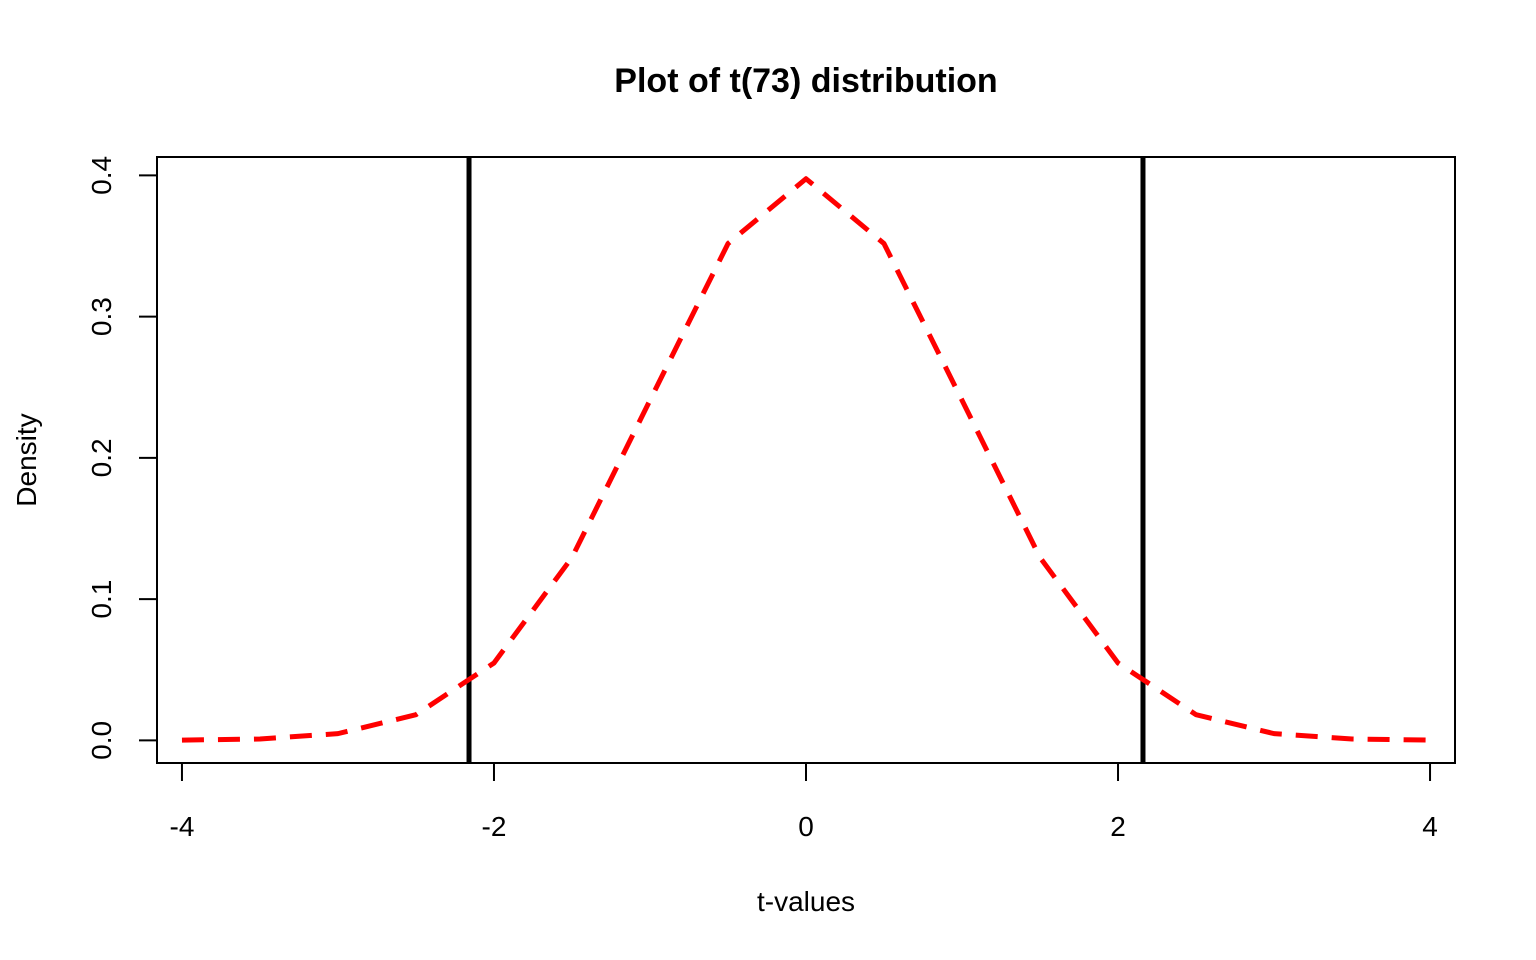 The height and width of the screenshot is (960, 1536). What do you see at coordinates (804, 802) in the screenshot?
I see `x-axis: -4 -2 0 2 4` at bounding box center [804, 802].